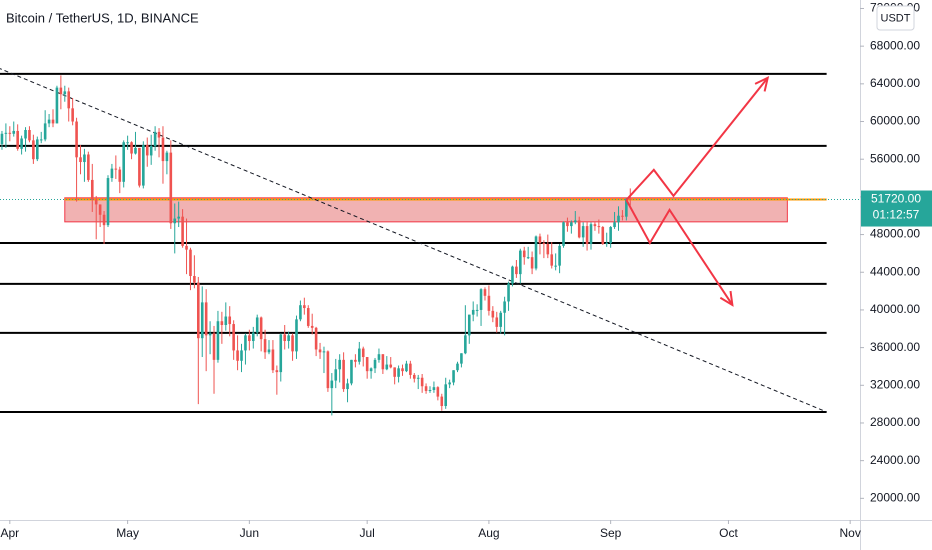 The height and width of the screenshot is (550, 932). What do you see at coordinates (426, 210) in the screenshot?
I see `resistance-zone` at bounding box center [426, 210].